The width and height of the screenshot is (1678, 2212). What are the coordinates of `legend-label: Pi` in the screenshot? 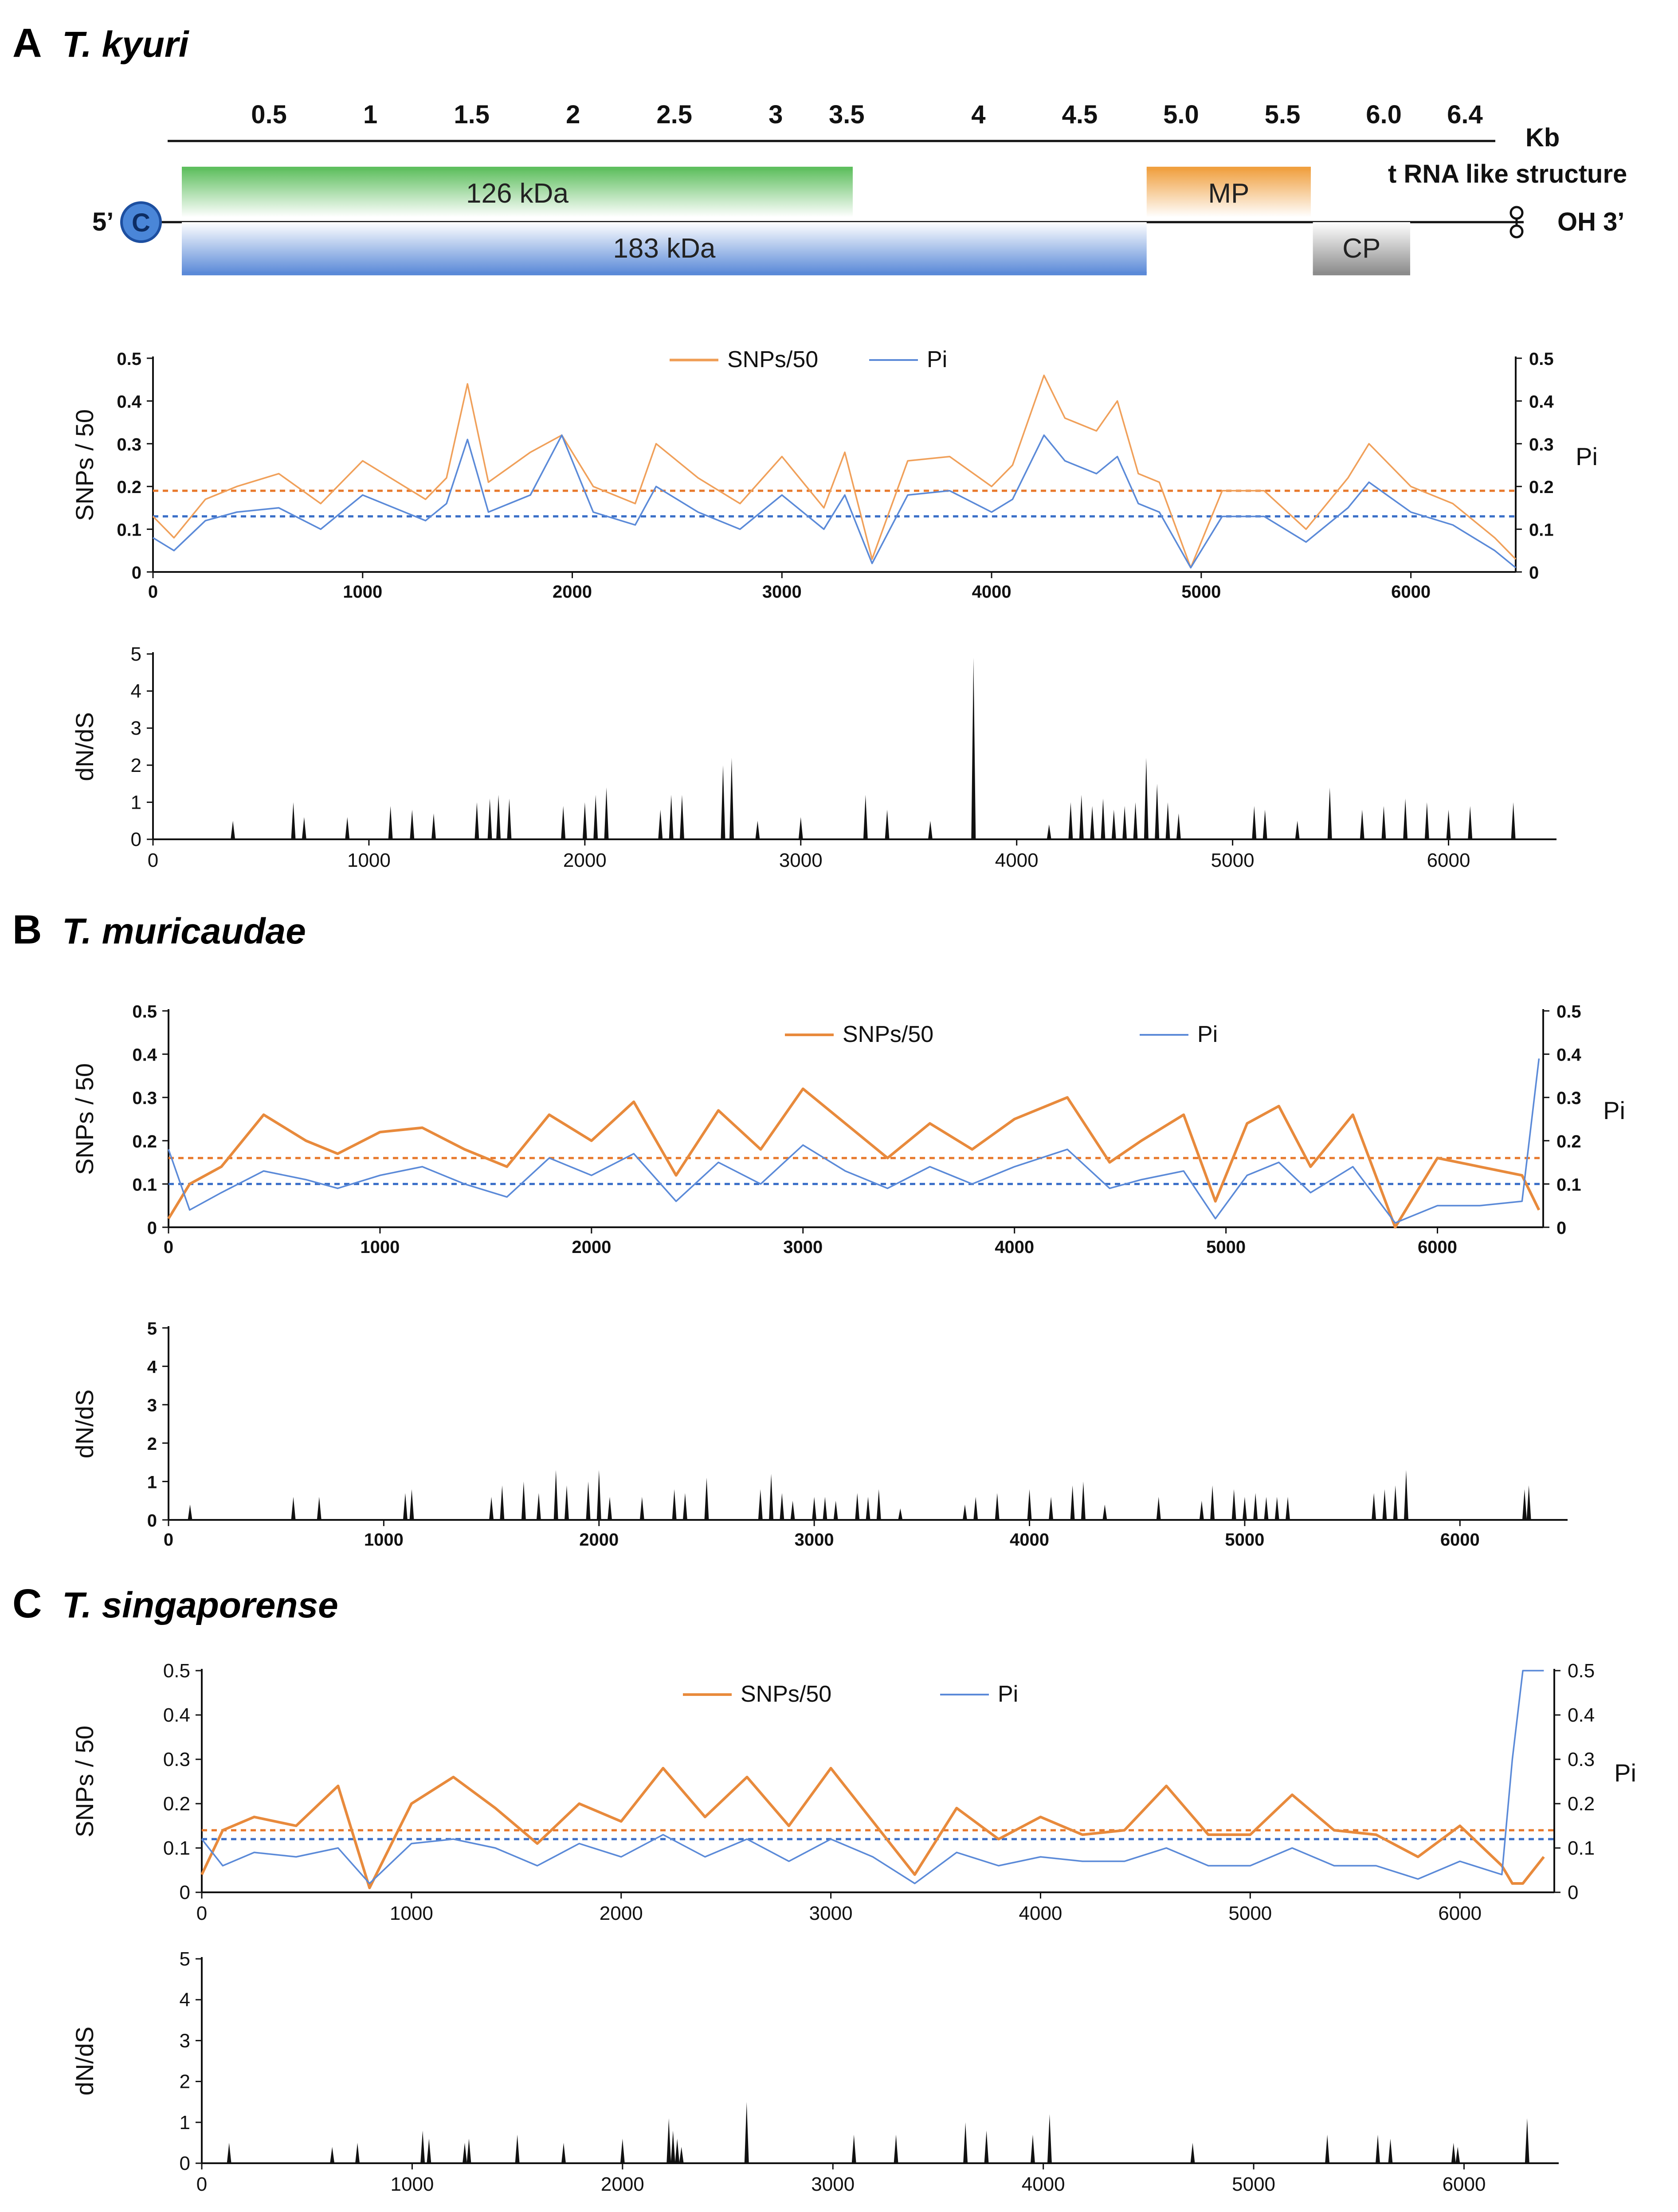 It's located at (937, 359).